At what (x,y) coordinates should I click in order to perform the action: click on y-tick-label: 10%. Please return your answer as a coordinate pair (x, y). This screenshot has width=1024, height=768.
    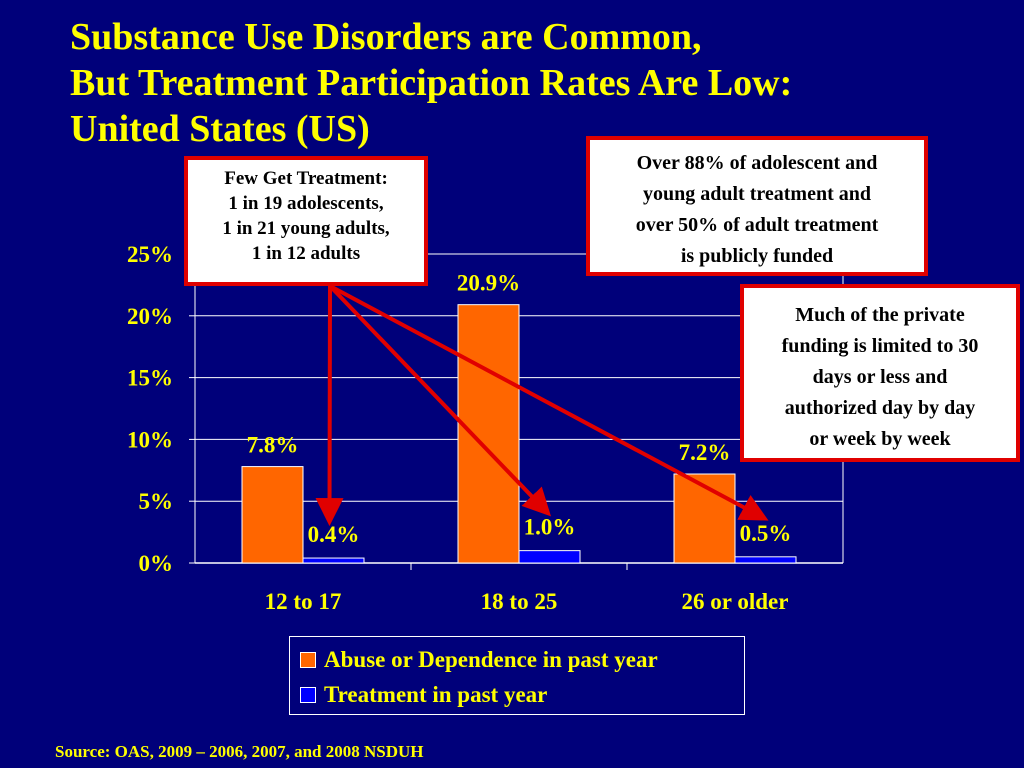
    Looking at the image, I should click on (150, 439).